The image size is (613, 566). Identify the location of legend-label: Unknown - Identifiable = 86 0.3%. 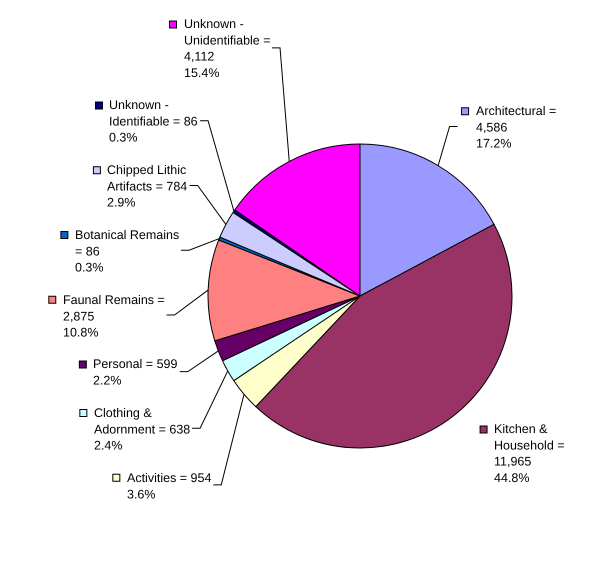
(153, 121).